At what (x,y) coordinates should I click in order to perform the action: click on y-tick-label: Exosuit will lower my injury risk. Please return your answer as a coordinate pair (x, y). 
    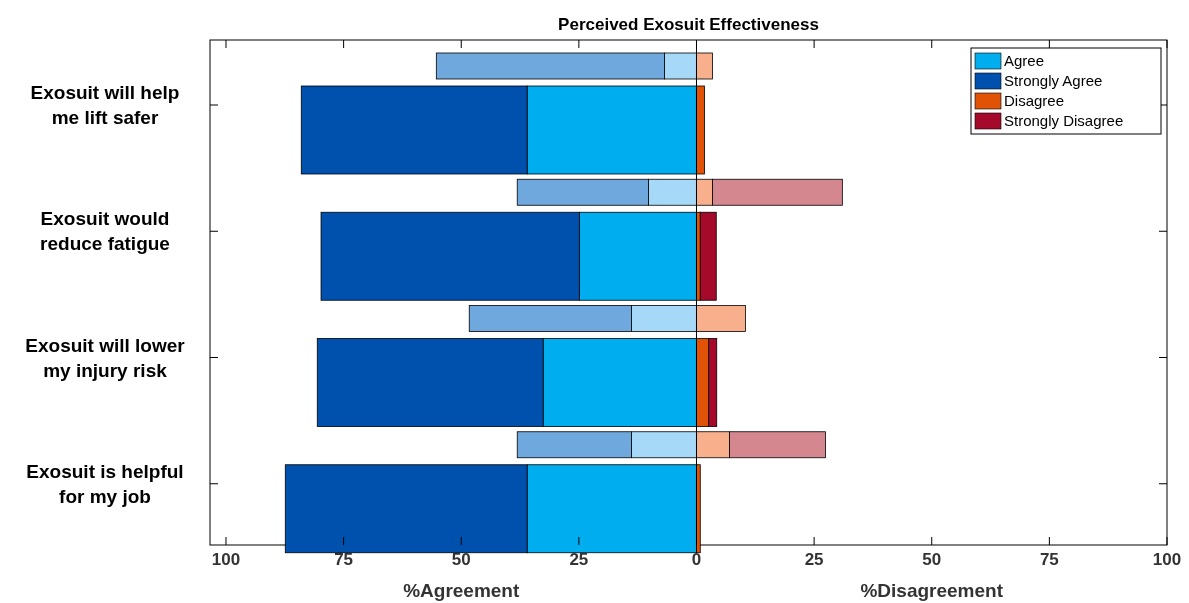
    Looking at the image, I should click on (105, 357).